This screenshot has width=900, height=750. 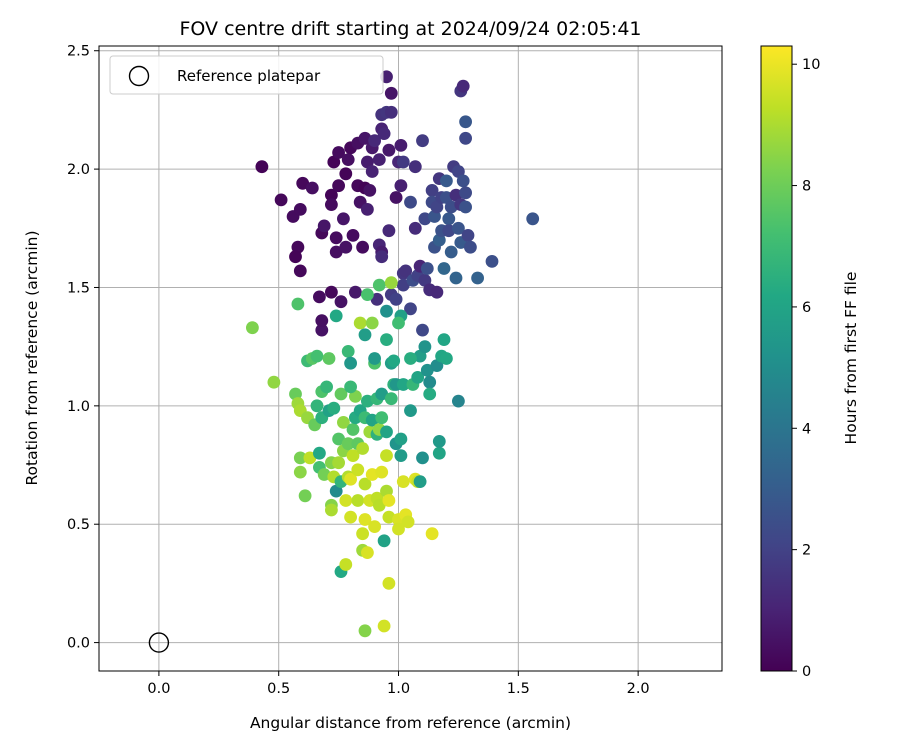 I want to click on x-tick-label: 2.0, so click(x=638, y=689).